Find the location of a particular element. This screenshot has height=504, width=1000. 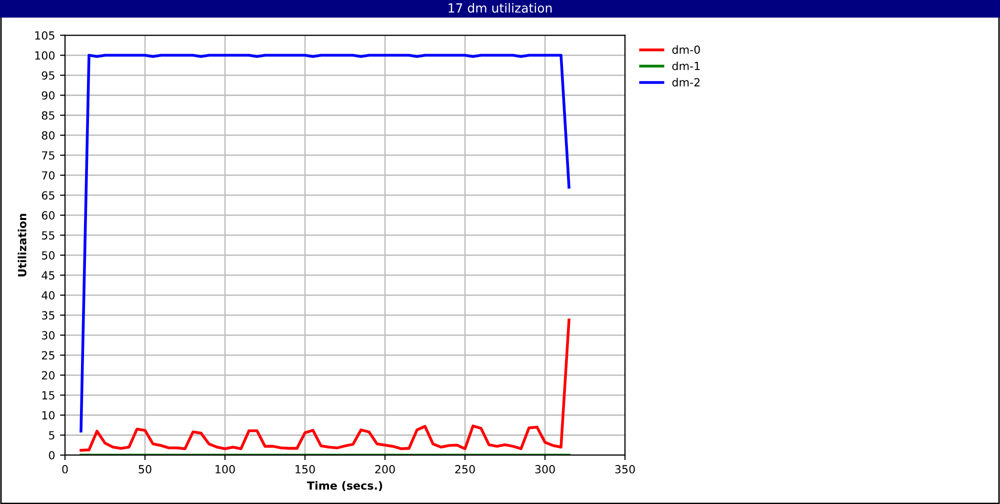

y-tick-label: 5 is located at coordinates (51, 435).